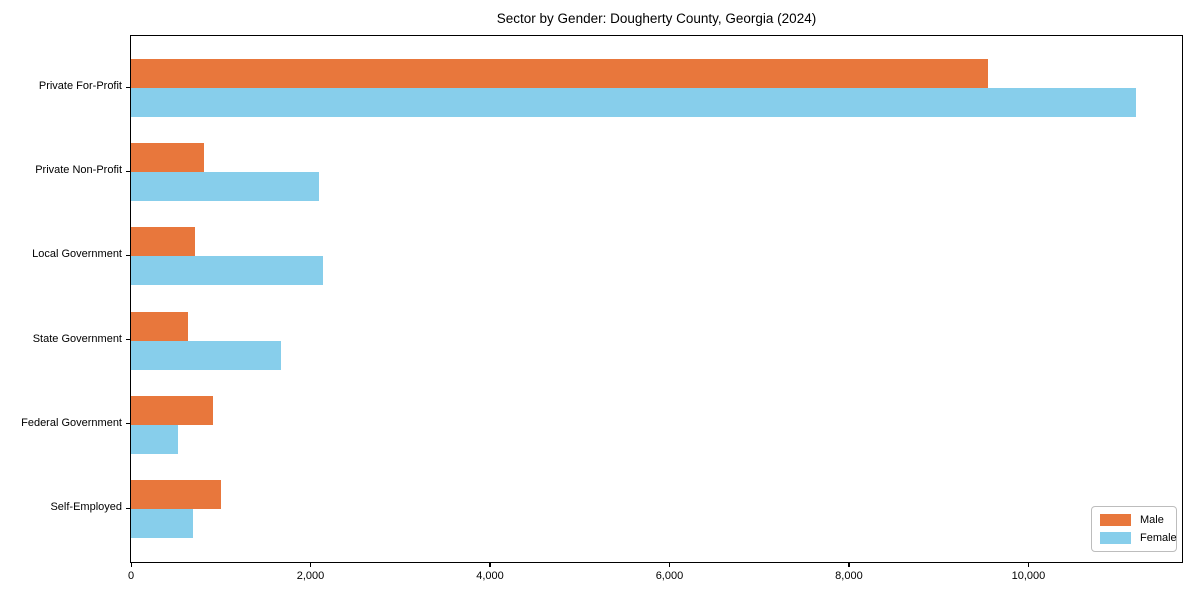  Describe the element at coordinates (78, 170) in the screenshot. I see `y-tick-label: Private Non-Profit` at that location.